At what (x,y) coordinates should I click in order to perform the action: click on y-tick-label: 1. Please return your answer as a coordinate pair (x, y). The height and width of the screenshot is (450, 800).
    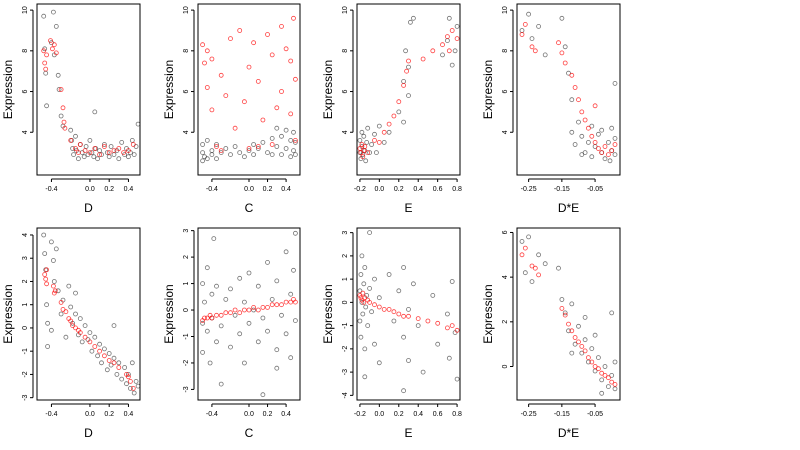
    Looking at the image, I should click on (345, 279).